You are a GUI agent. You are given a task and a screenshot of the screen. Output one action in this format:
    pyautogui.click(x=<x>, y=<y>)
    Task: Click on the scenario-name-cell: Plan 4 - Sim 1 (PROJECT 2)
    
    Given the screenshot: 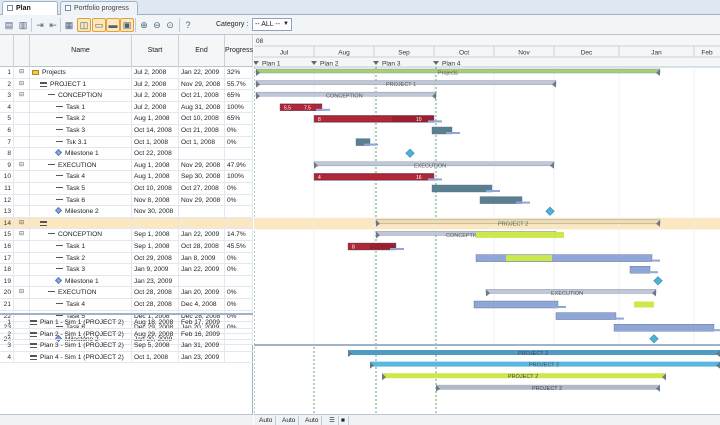 What is the action you would take?
    pyautogui.click(x=73, y=357)
    